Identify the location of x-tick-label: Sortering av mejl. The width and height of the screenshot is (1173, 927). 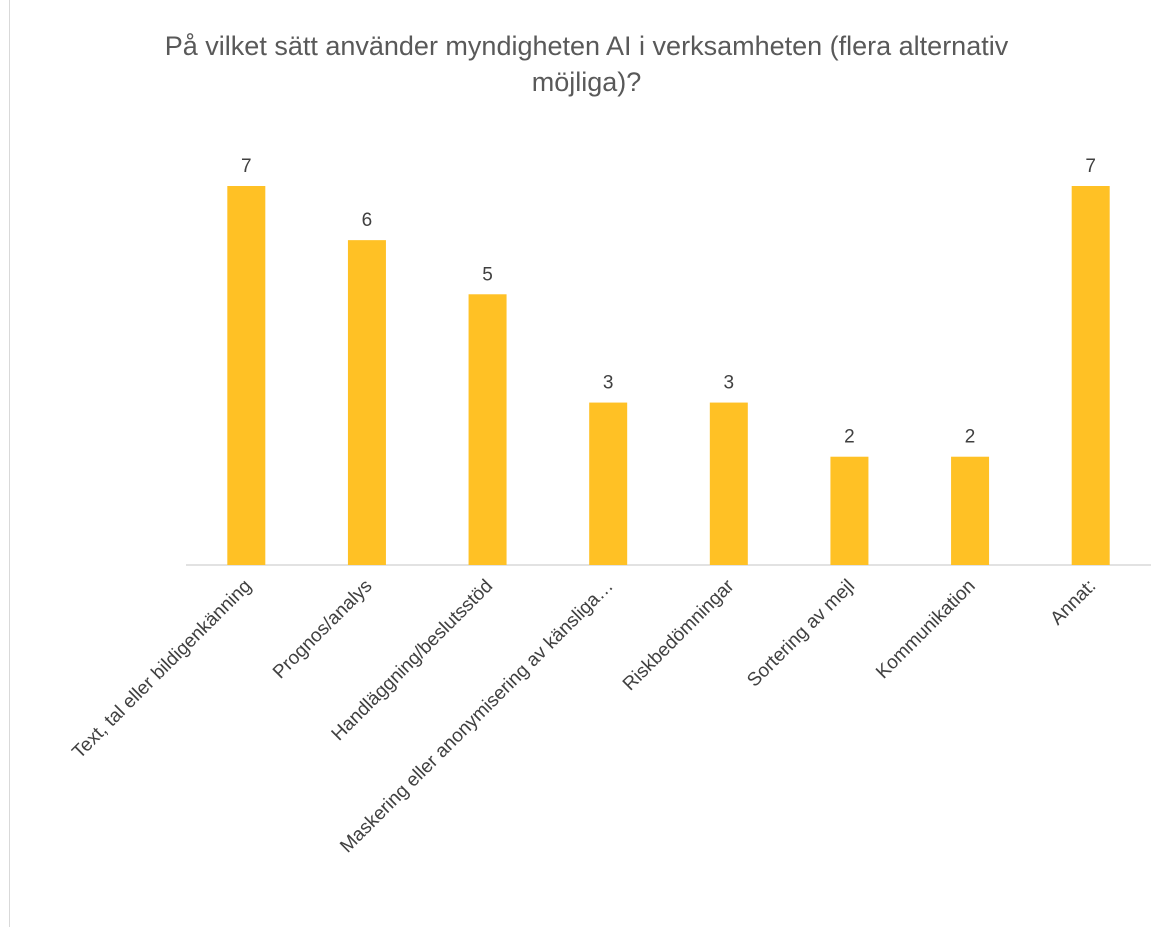
(801, 634).